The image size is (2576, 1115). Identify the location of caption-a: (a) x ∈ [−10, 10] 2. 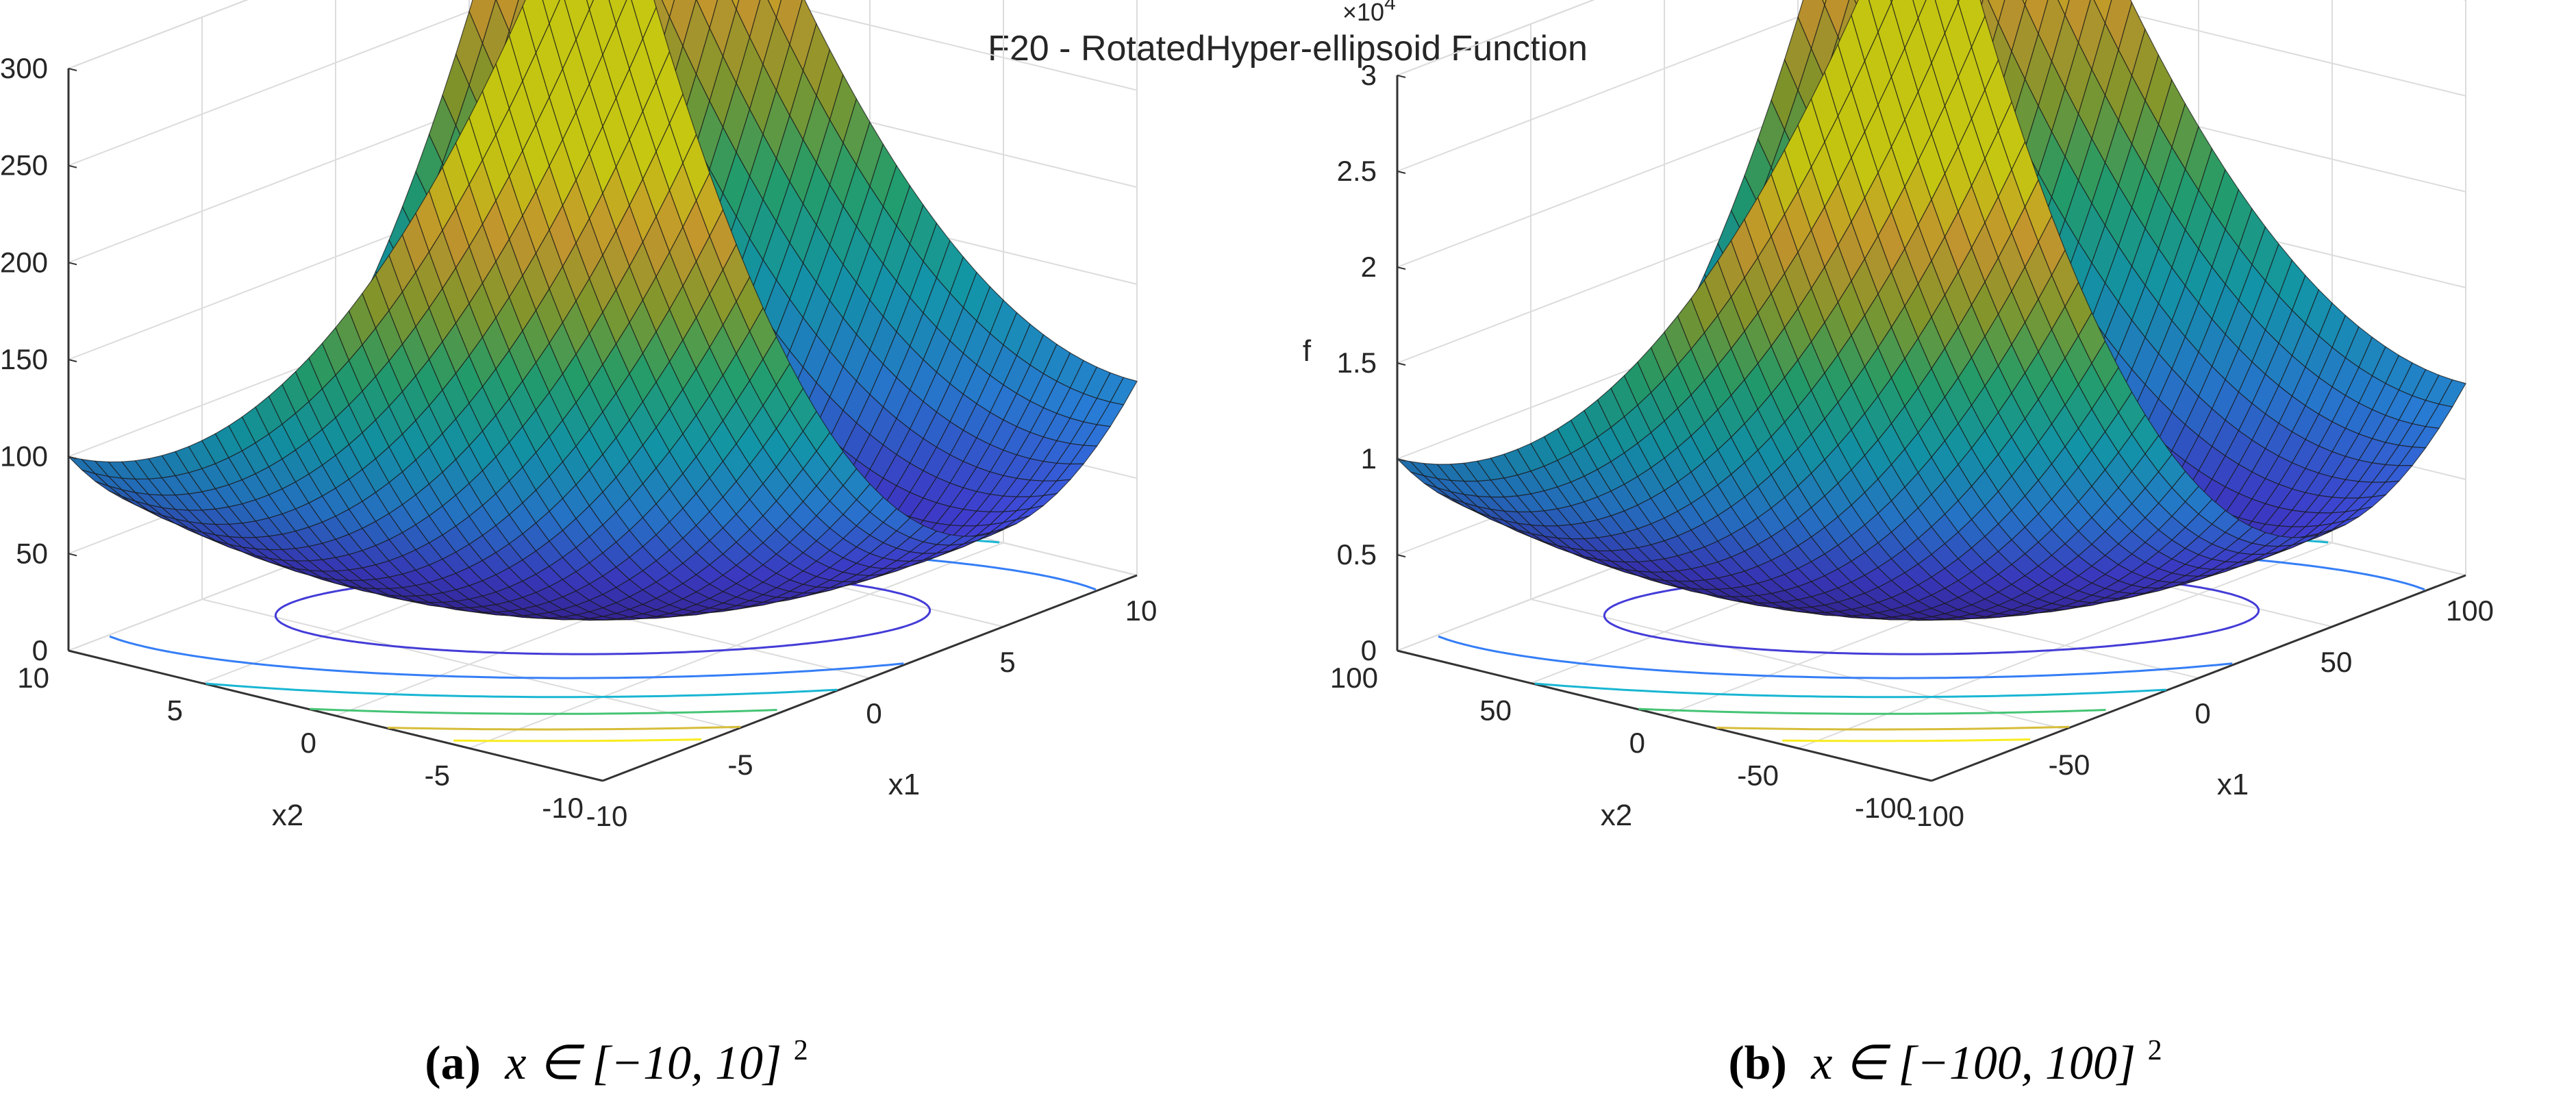
(616, 1062).